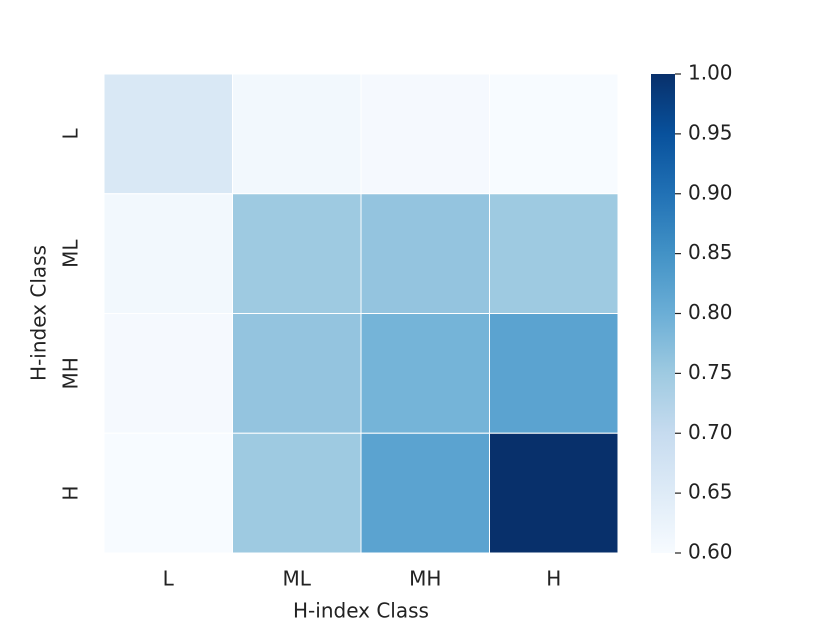 This screenshot has width=830, height=623. What do you see at coordinates (710, 252) in the screenshot?
I see `colorbar-tick-label: 0.85` at bounding box center [710, 252].